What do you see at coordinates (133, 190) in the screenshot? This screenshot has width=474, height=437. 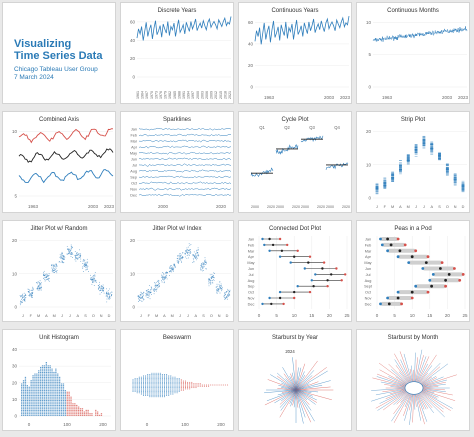 I see `tick-label: Nov` at bounding box center [133, 190].